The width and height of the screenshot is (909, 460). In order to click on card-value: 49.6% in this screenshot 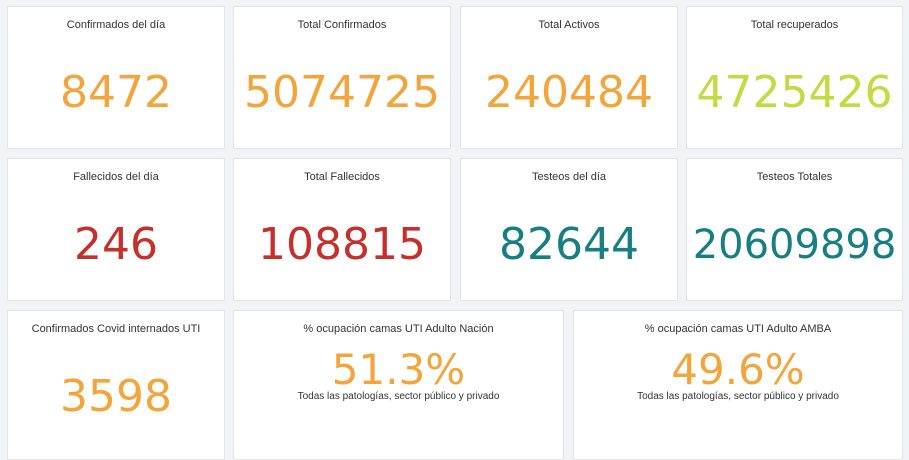, I will do `click(738, 369)`.